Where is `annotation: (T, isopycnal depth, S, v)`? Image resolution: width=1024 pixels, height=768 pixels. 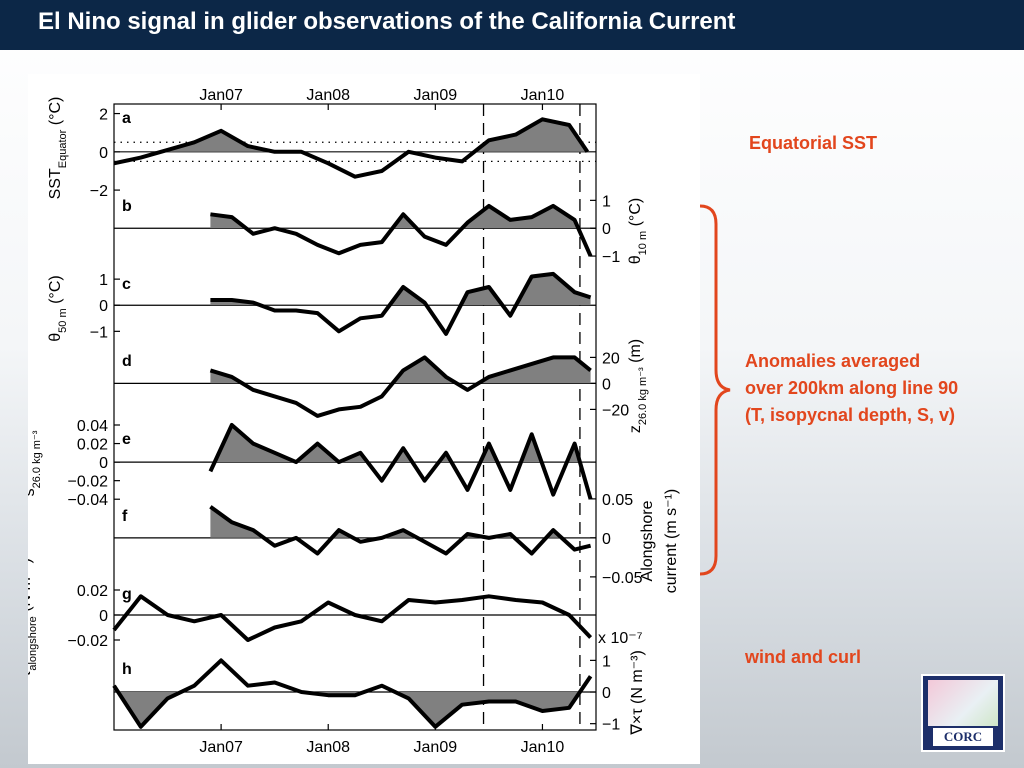
annotation: (T, isopycnal depth, S, v) is located at coordinates (850, 415).